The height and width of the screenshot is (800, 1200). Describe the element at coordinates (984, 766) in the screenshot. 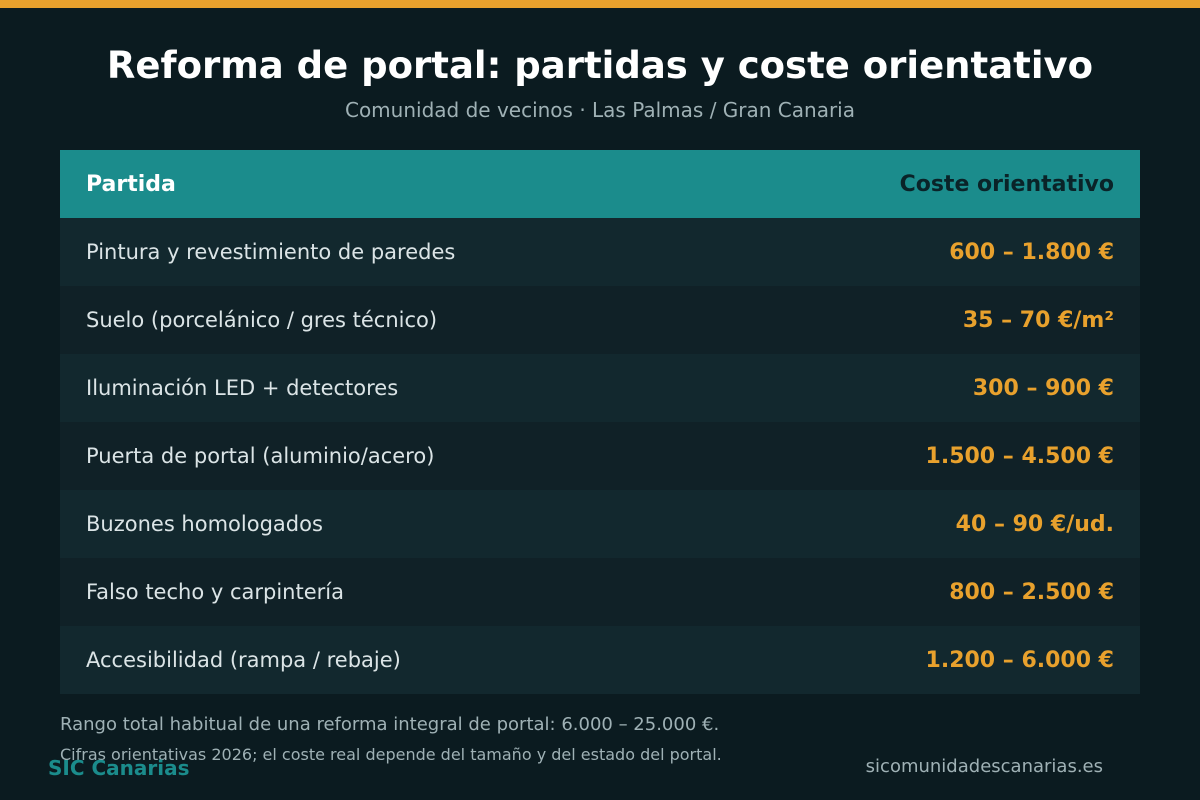

I see `website-link: sicomunidadescanarias.es` at that location.